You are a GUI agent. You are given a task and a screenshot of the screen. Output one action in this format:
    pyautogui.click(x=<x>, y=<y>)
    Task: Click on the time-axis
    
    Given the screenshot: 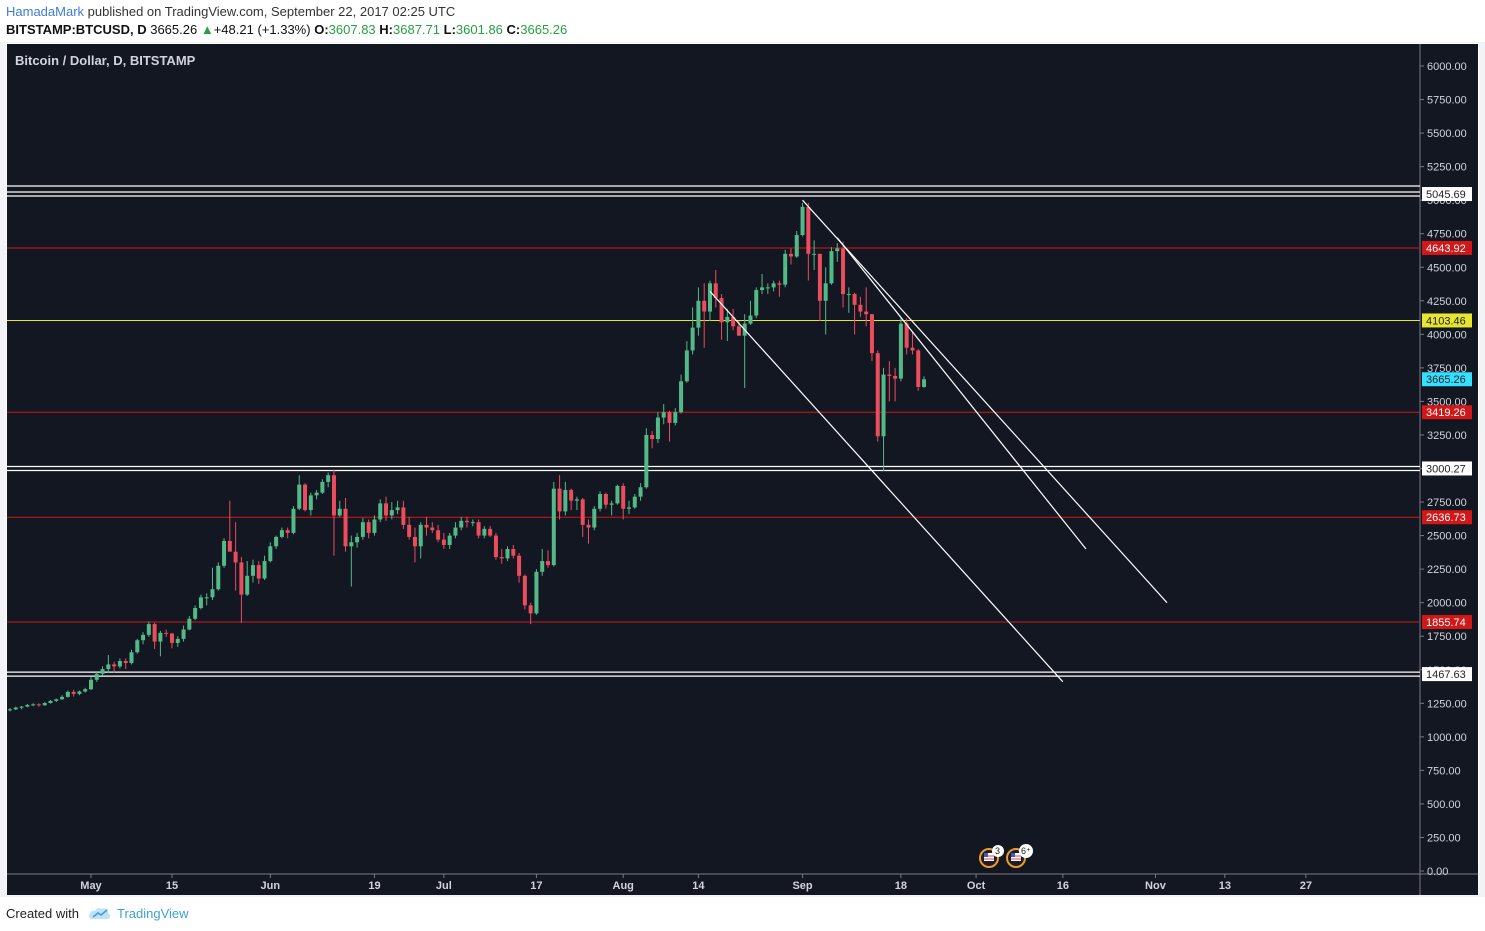 What is the action you would take?
    pyautogui.click(x=742, y=884)
    